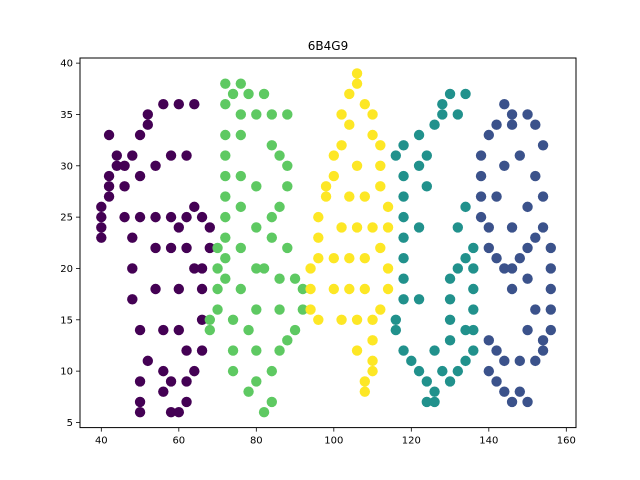  I want to click on y-tick-label: 5, so click(70, 423).